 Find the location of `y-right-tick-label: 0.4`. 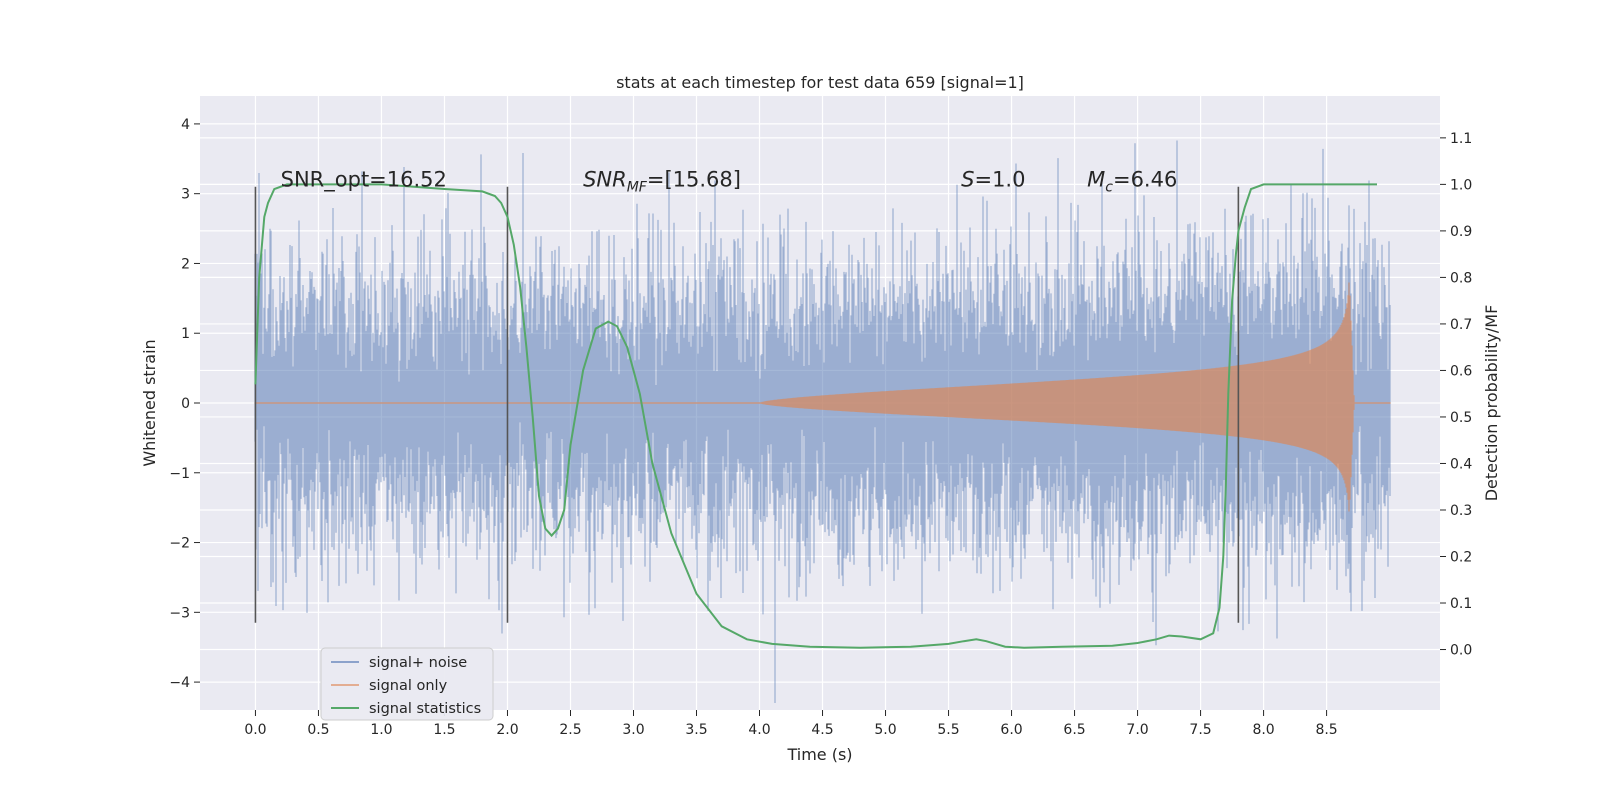

y-right-tick-label: 0.4 is located at coordinates (1461, 464).